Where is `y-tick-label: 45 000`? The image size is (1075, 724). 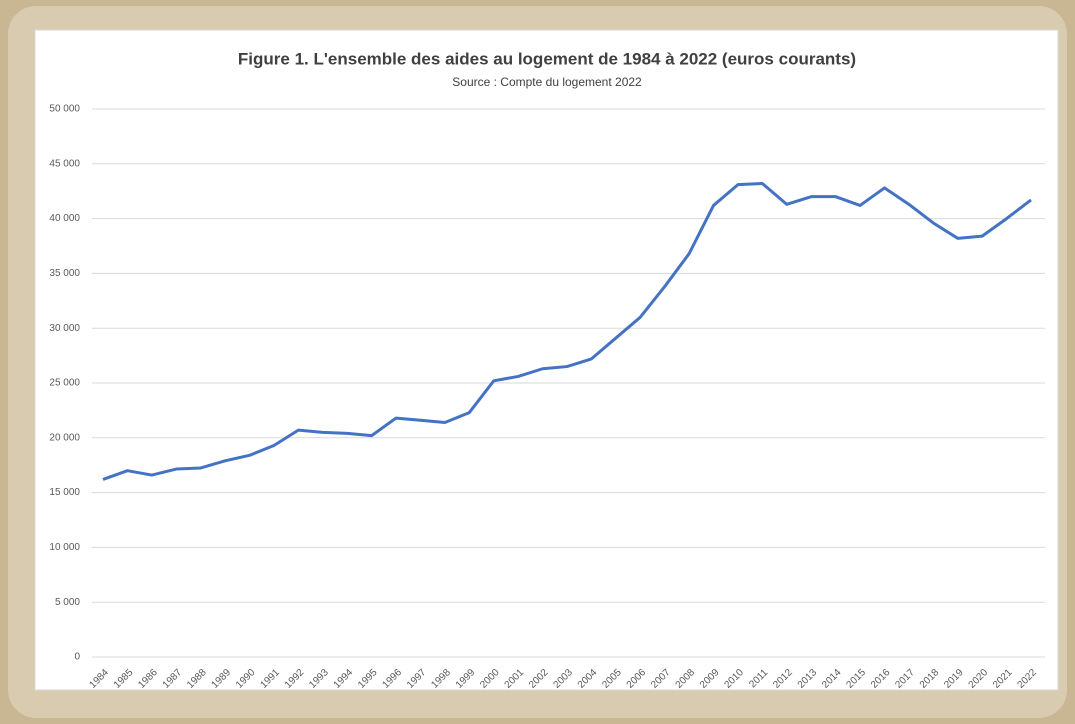 y-tick-label: 45 000 is located at coordinates (64, 163).